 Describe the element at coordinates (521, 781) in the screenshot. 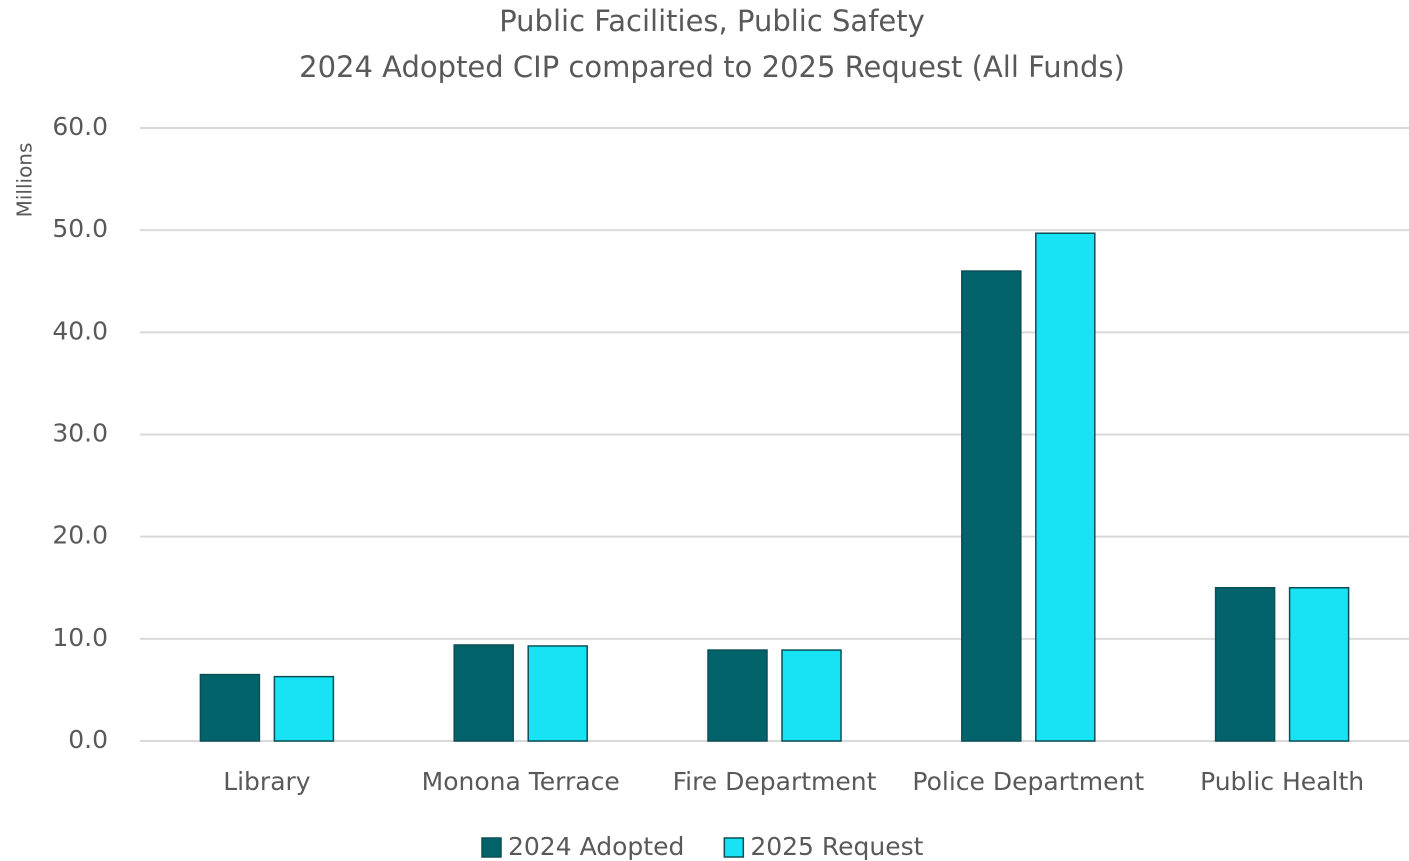

I see `x-tick-label: Monona Terrace` at that location.